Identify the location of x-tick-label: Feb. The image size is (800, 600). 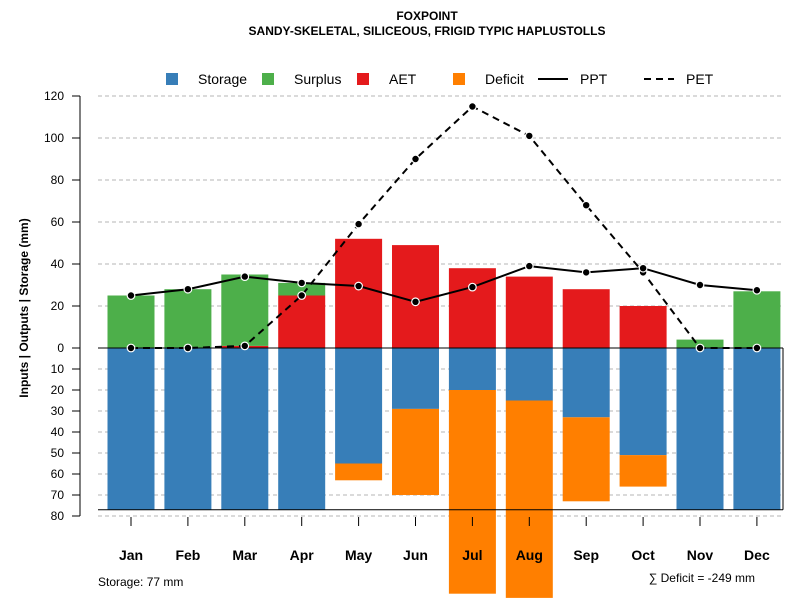
(187, 555).